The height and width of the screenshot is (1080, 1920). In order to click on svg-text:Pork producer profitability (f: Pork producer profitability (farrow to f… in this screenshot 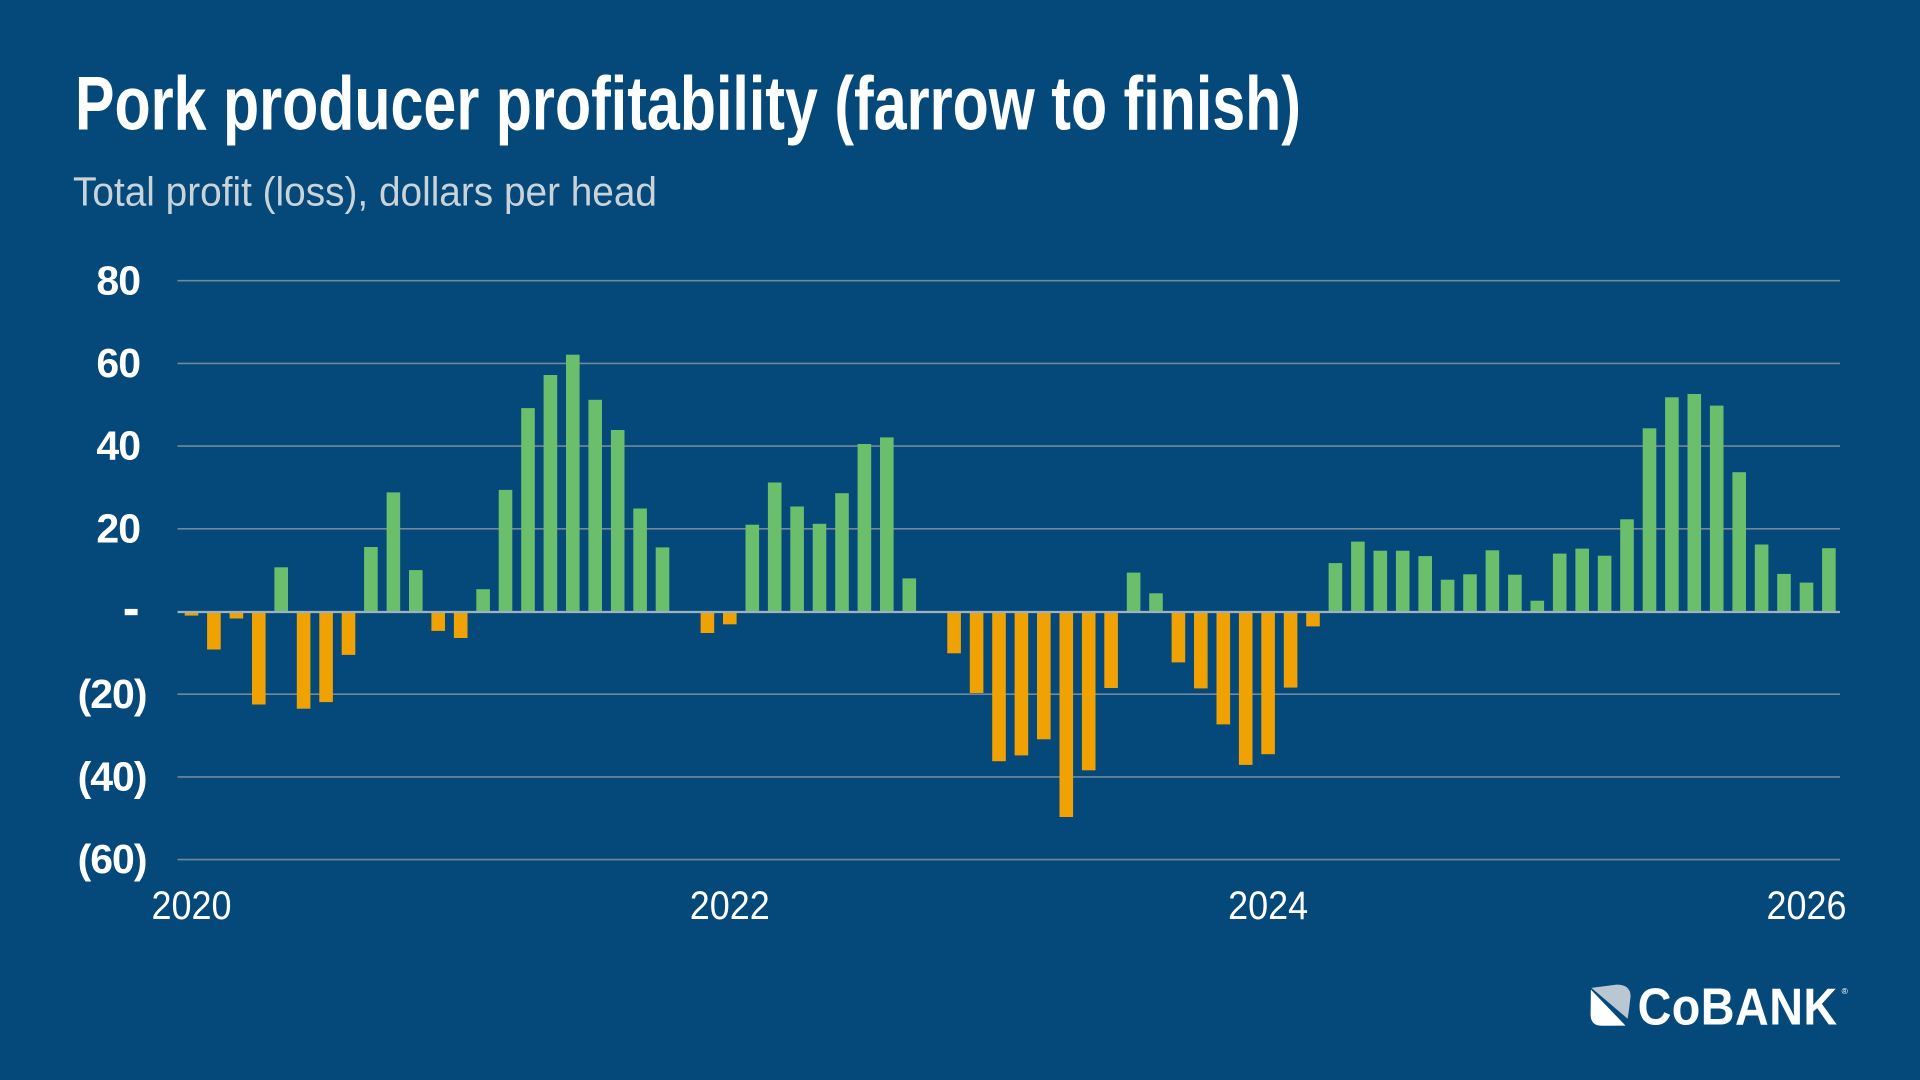, I will do `click(688, 103)`.